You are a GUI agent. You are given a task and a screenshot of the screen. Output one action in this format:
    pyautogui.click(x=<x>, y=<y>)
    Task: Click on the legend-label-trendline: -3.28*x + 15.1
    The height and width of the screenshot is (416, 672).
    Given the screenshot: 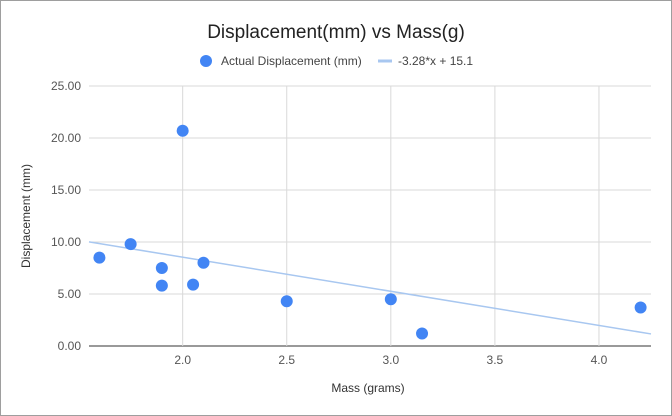 What is the action you would take?
    pyautogui.click(x=435, y=61)
    